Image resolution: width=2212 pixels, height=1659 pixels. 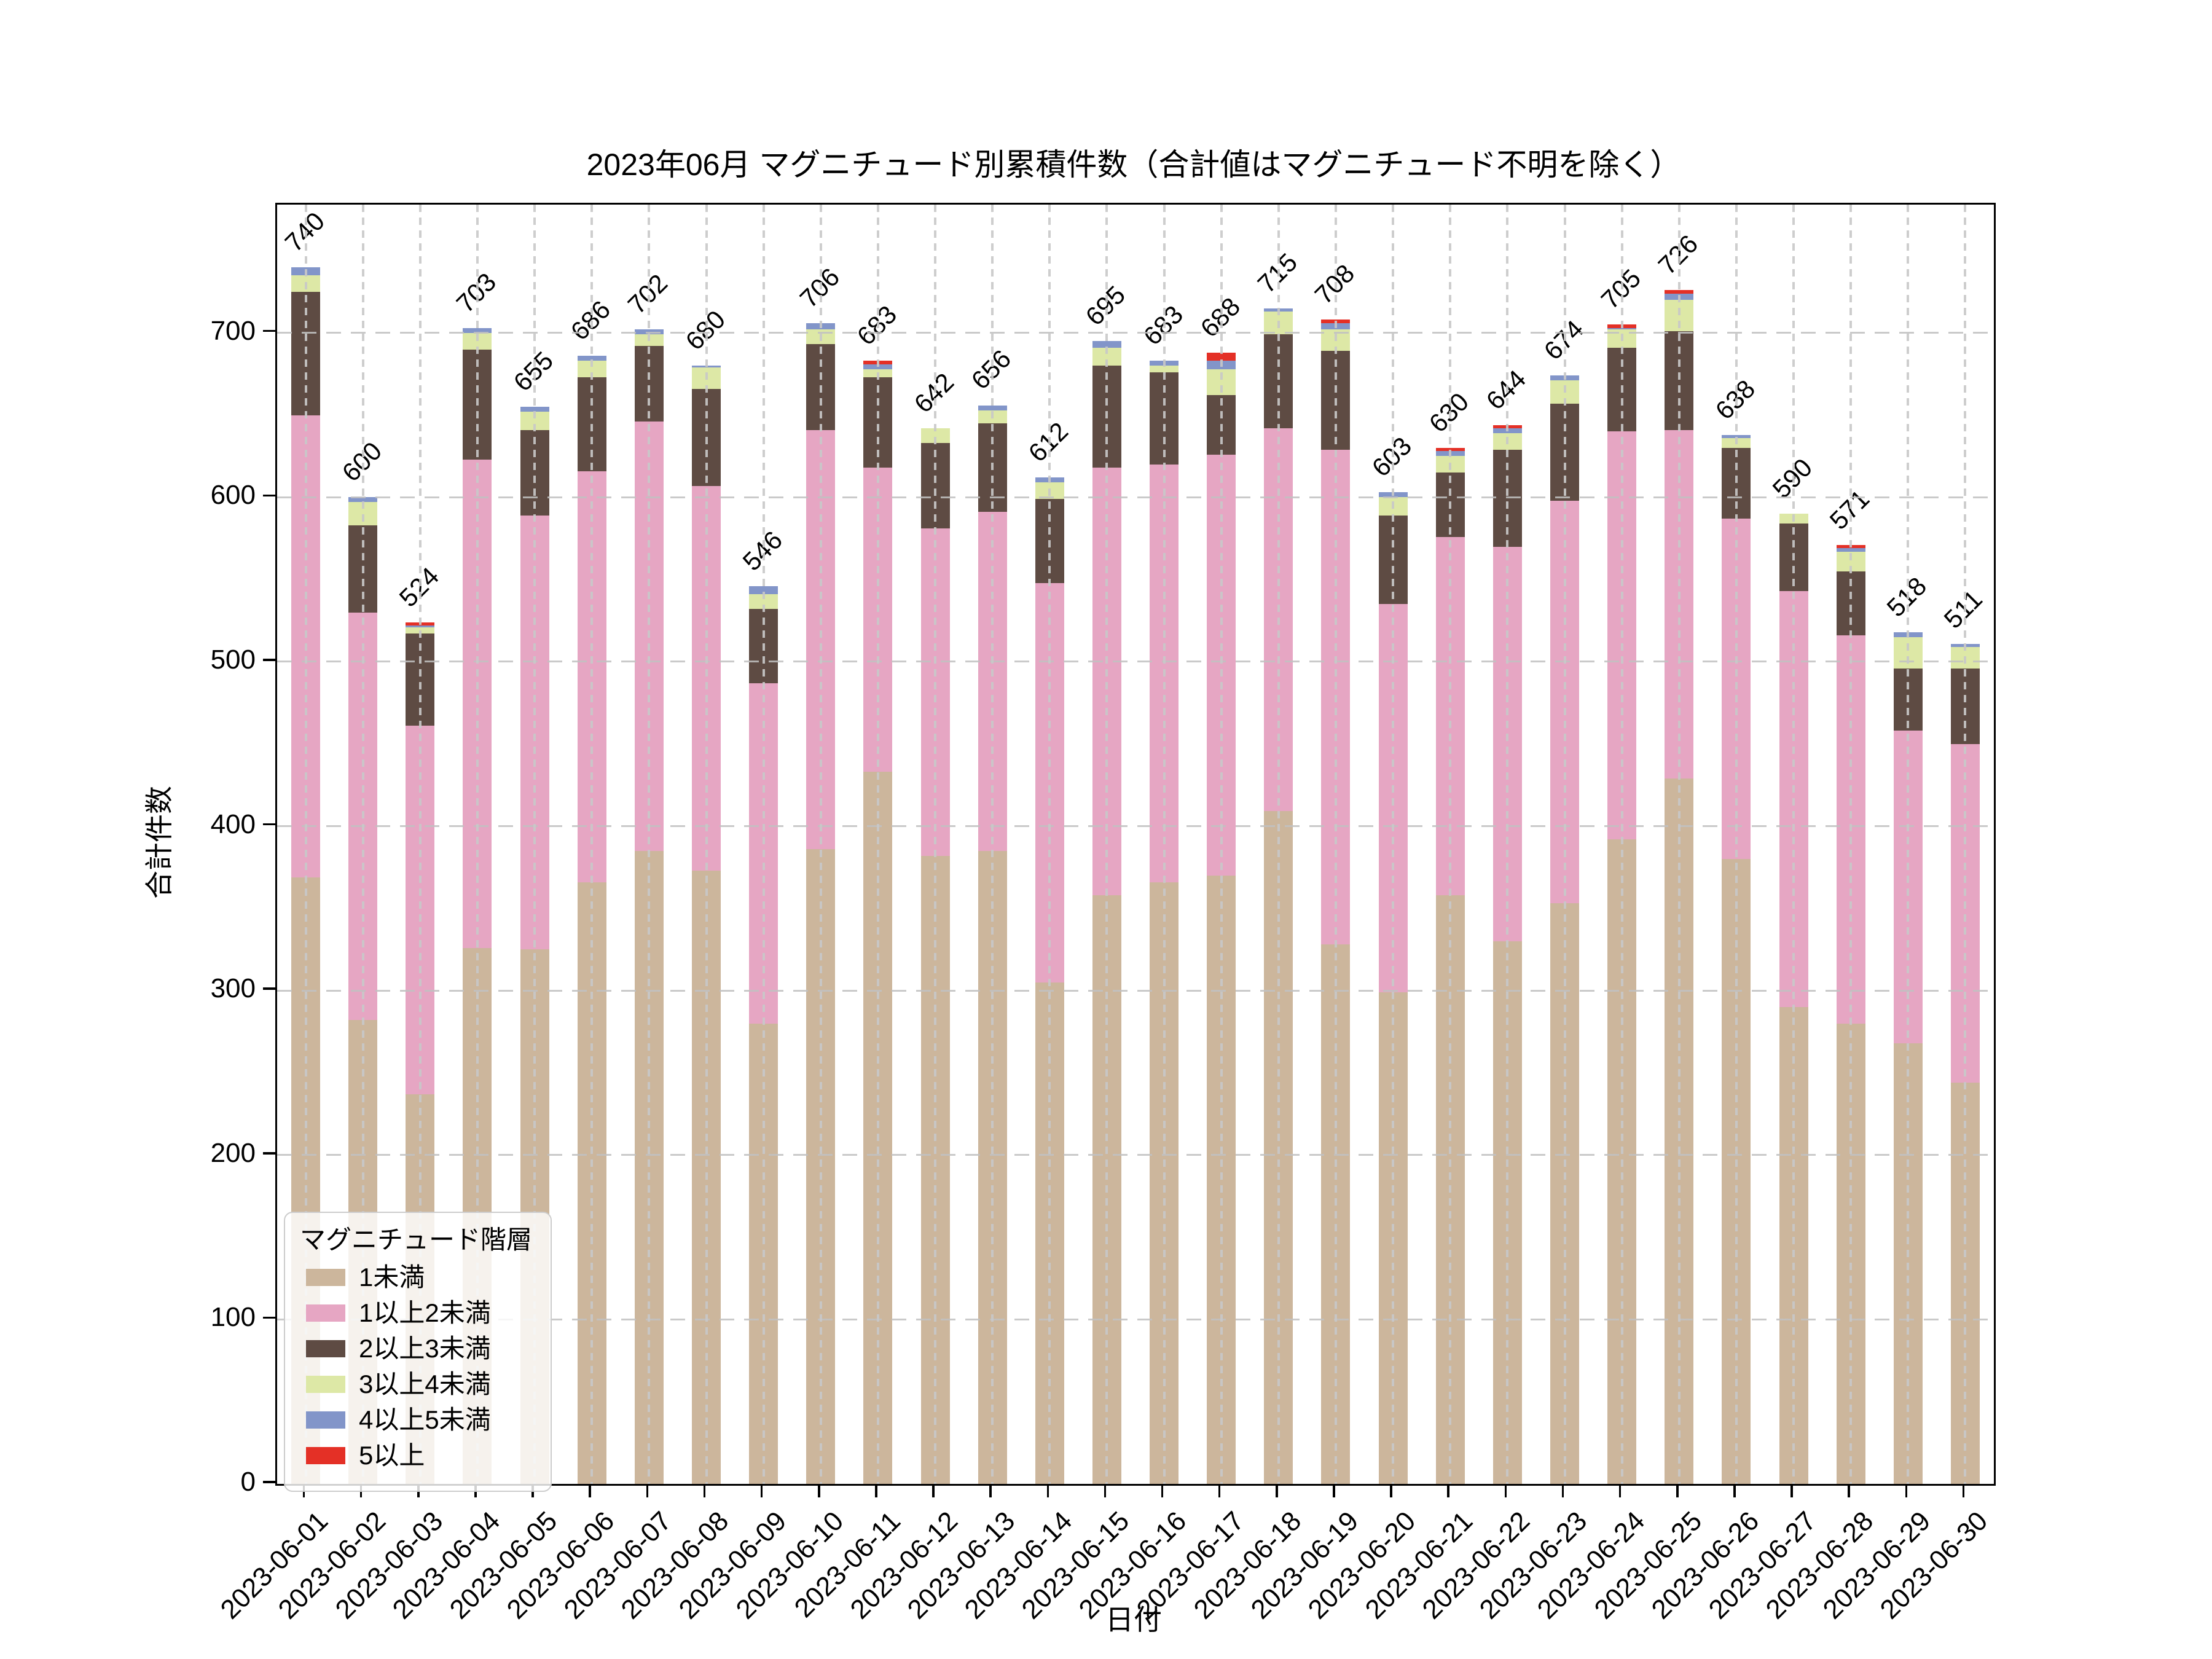 I want to click on y-tick-label: 300, so click(x=233, y=988).